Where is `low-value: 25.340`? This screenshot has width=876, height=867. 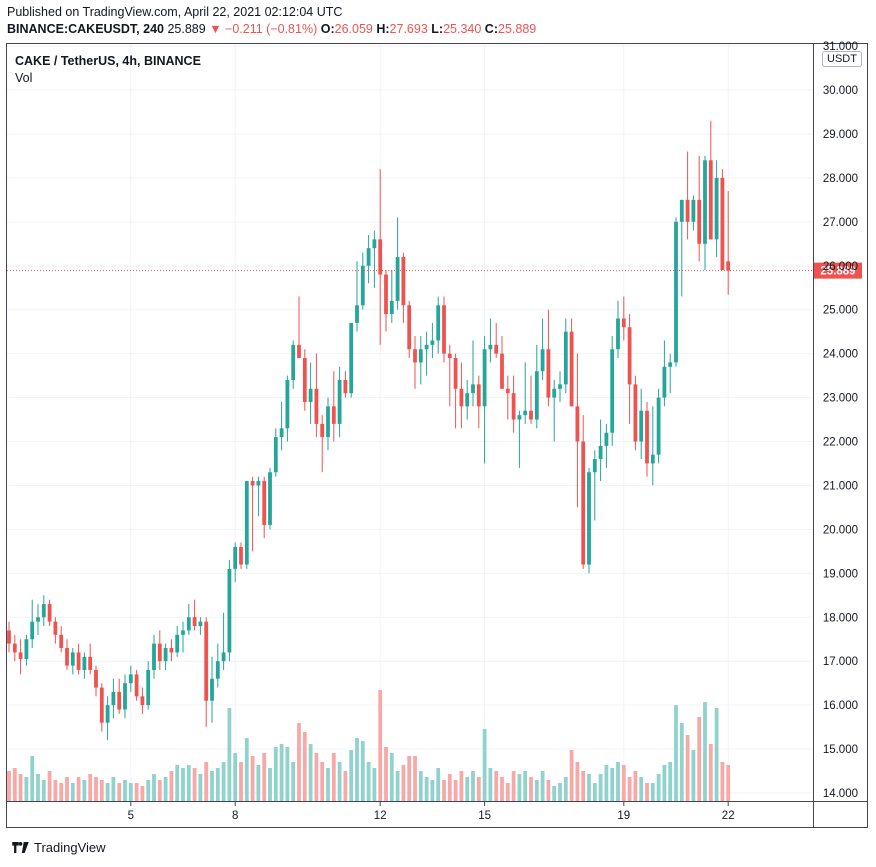
low-value: 25.340 is located at coordinates (462, 29).